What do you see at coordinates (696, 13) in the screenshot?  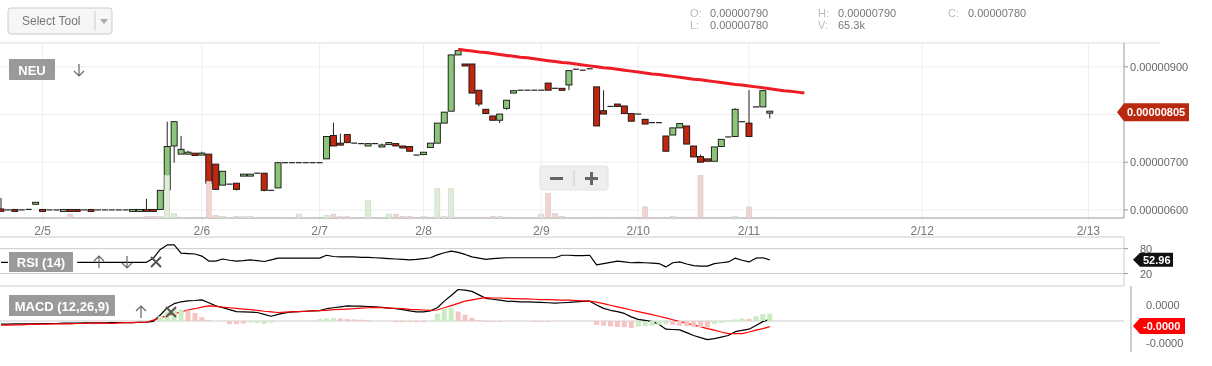 I see `text: O:` at bounding box center [696, 13].